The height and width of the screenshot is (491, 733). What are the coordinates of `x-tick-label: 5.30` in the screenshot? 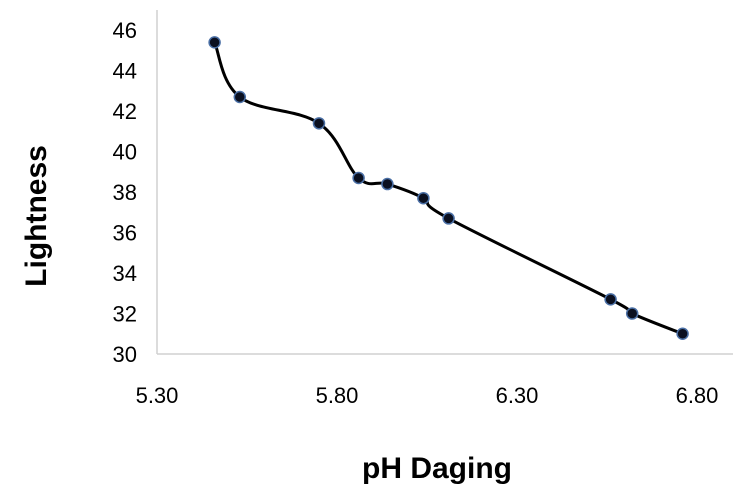 It's located at (157, 395).